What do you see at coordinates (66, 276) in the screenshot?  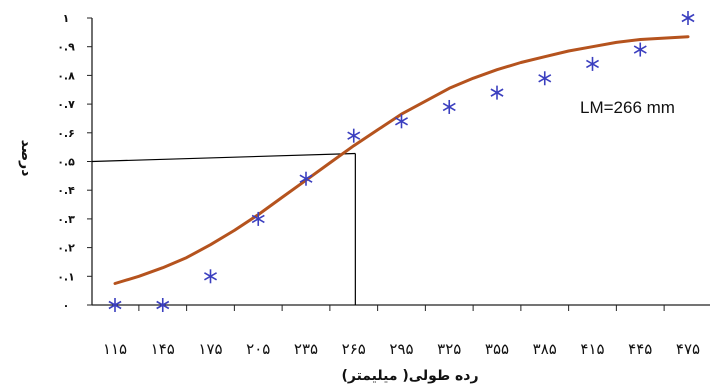 I see `y-tick-label: ۰.۱` at bounding box center [66, 276].